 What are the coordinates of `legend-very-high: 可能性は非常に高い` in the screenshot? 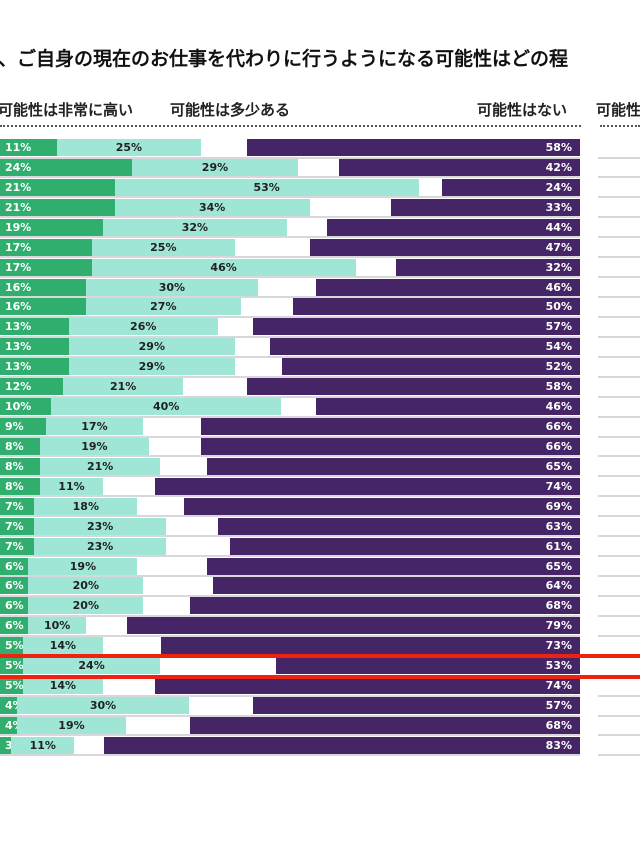 It's located at (67, 110).